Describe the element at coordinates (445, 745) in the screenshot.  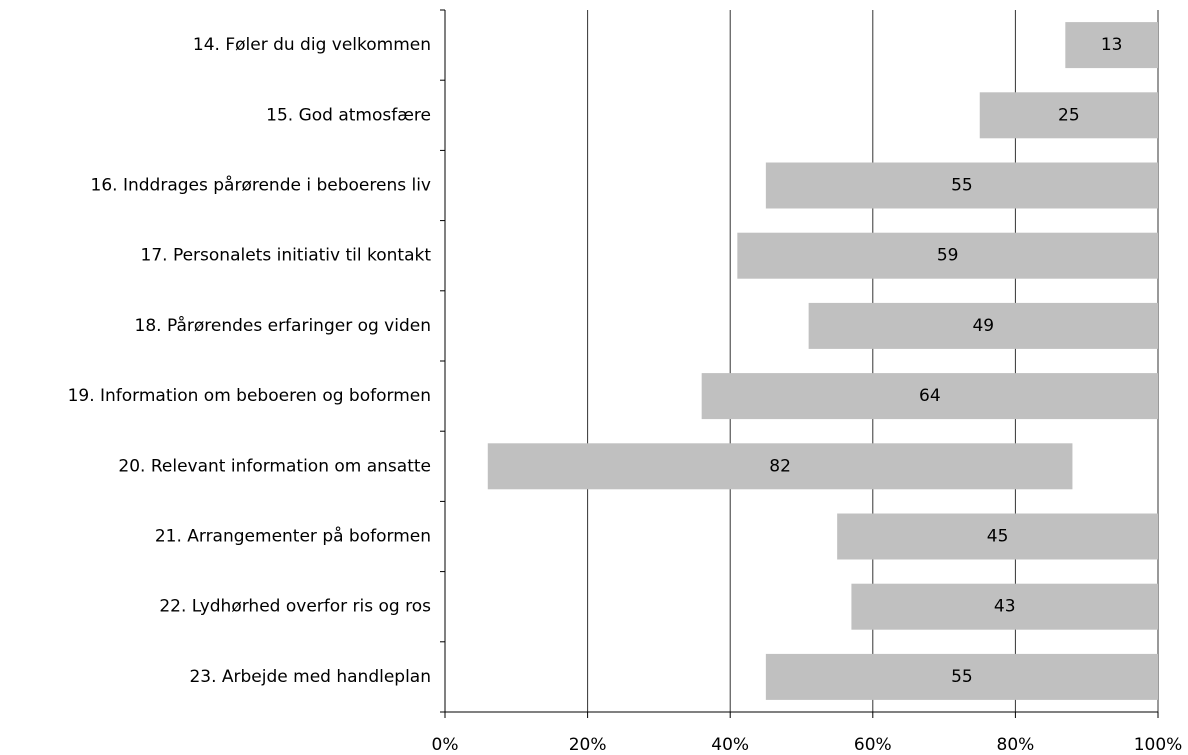
I see `x-tick-label: 0%` at that location.